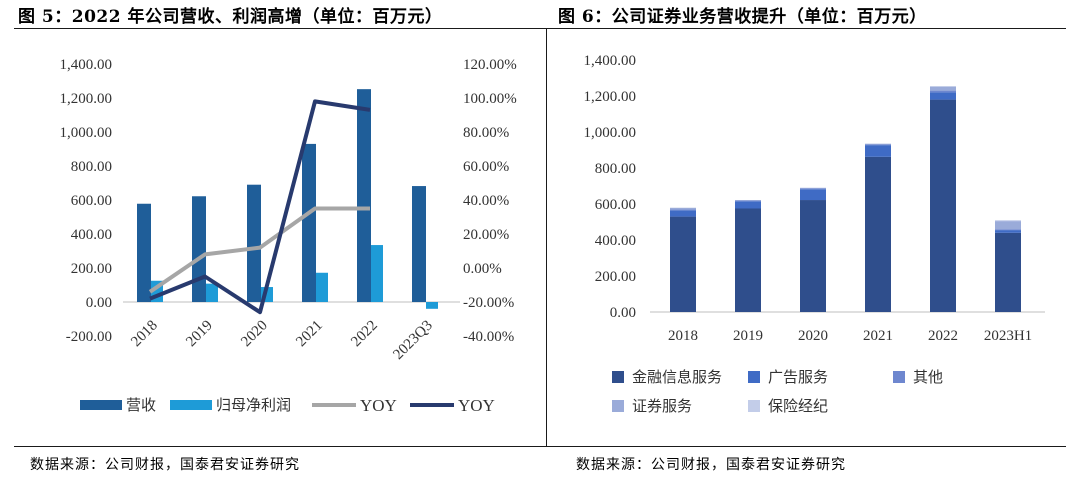 Image resolution: width=1080 pixels, height=479 pixels. Describe the element at coordinates (546, 237) in the screenshot. I see `center-divider` at that location.